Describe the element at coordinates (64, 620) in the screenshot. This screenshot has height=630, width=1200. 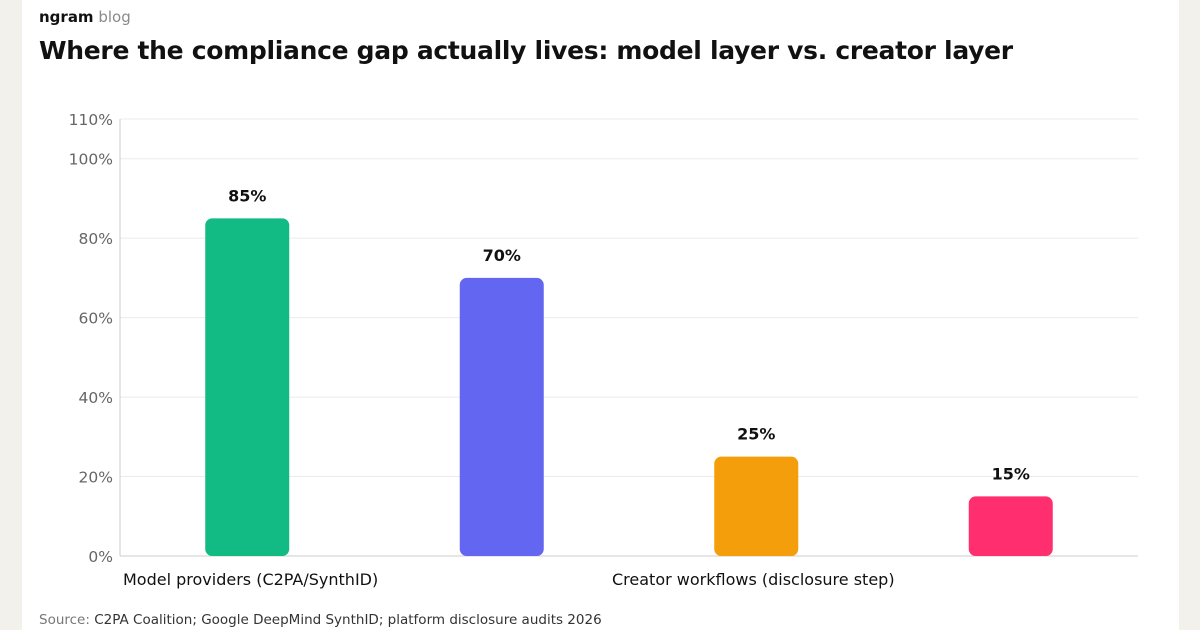
I see `source-label: Source:` at that location.